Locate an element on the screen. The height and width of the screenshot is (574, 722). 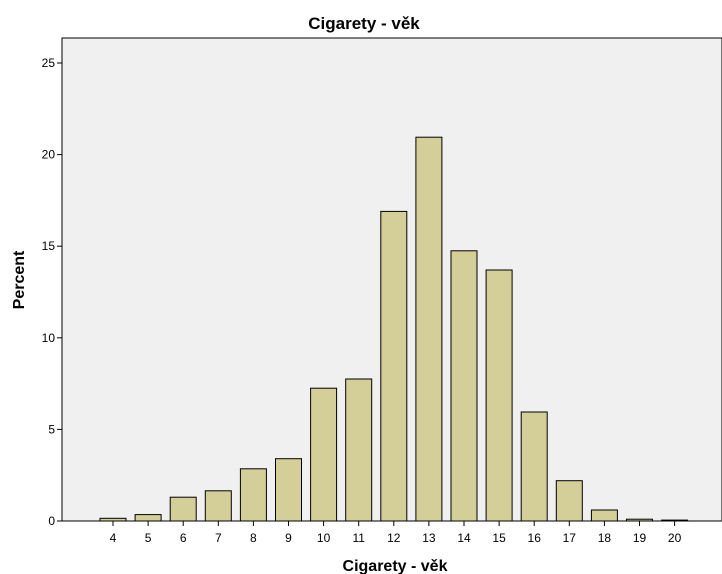
y-tick-label-10: 10 is located at coordinates (49, 338).